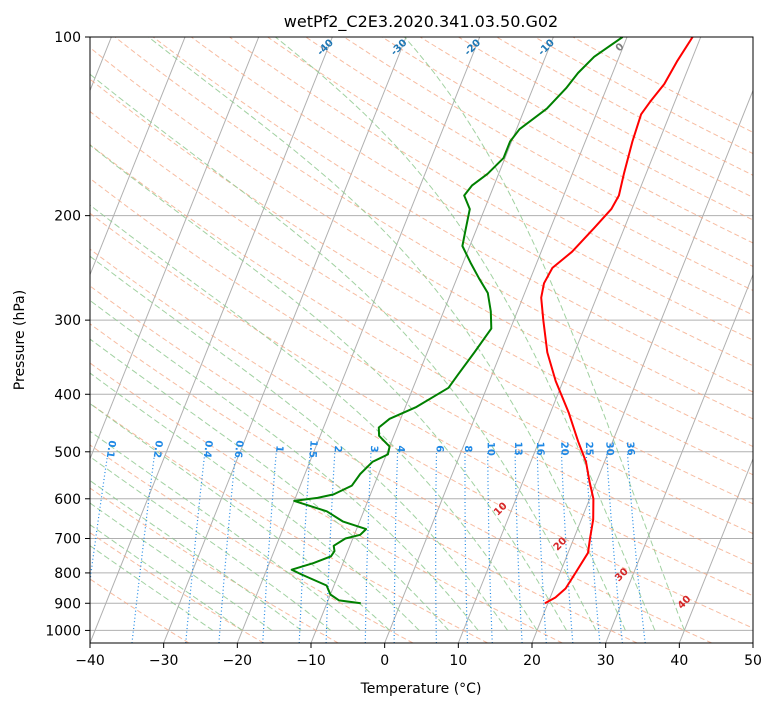  Describe the element at coordinates (90, 661) in the screenshot. I see `x-tick-label: −40` at that location.